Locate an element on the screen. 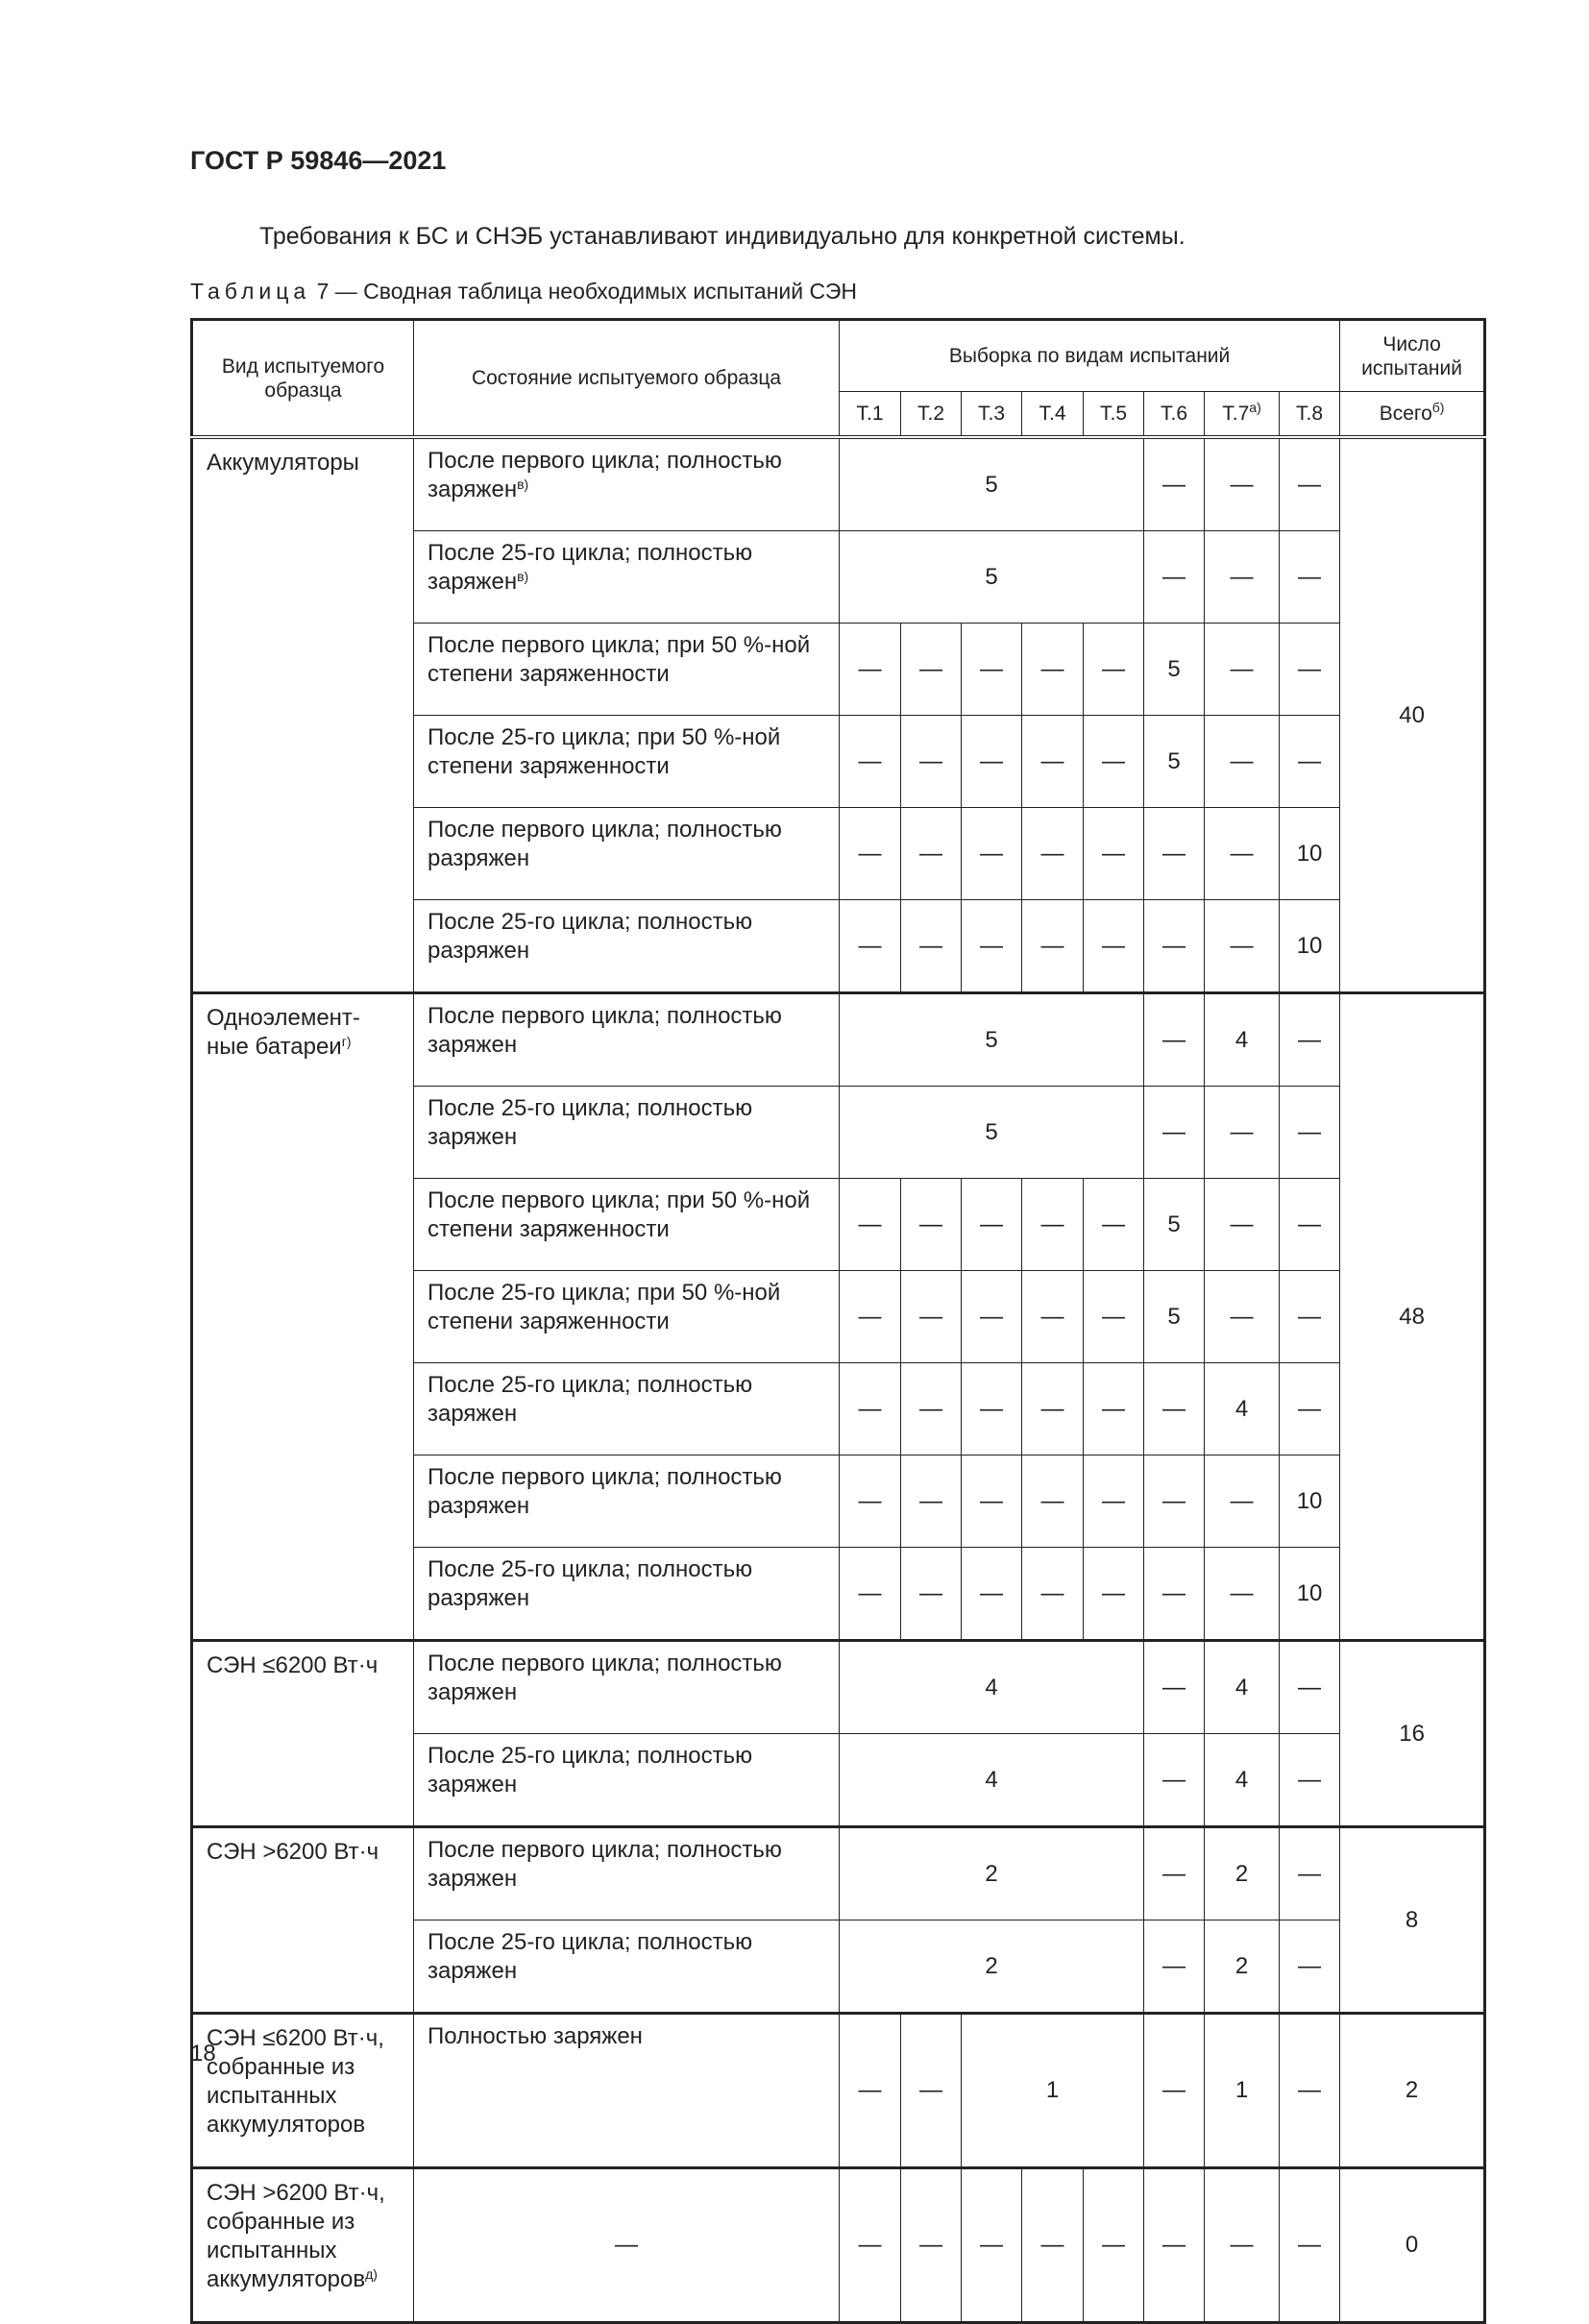 The image size is (1589, 2324). sample-count-cell: 1 is located at coordinates (1052, 2090).